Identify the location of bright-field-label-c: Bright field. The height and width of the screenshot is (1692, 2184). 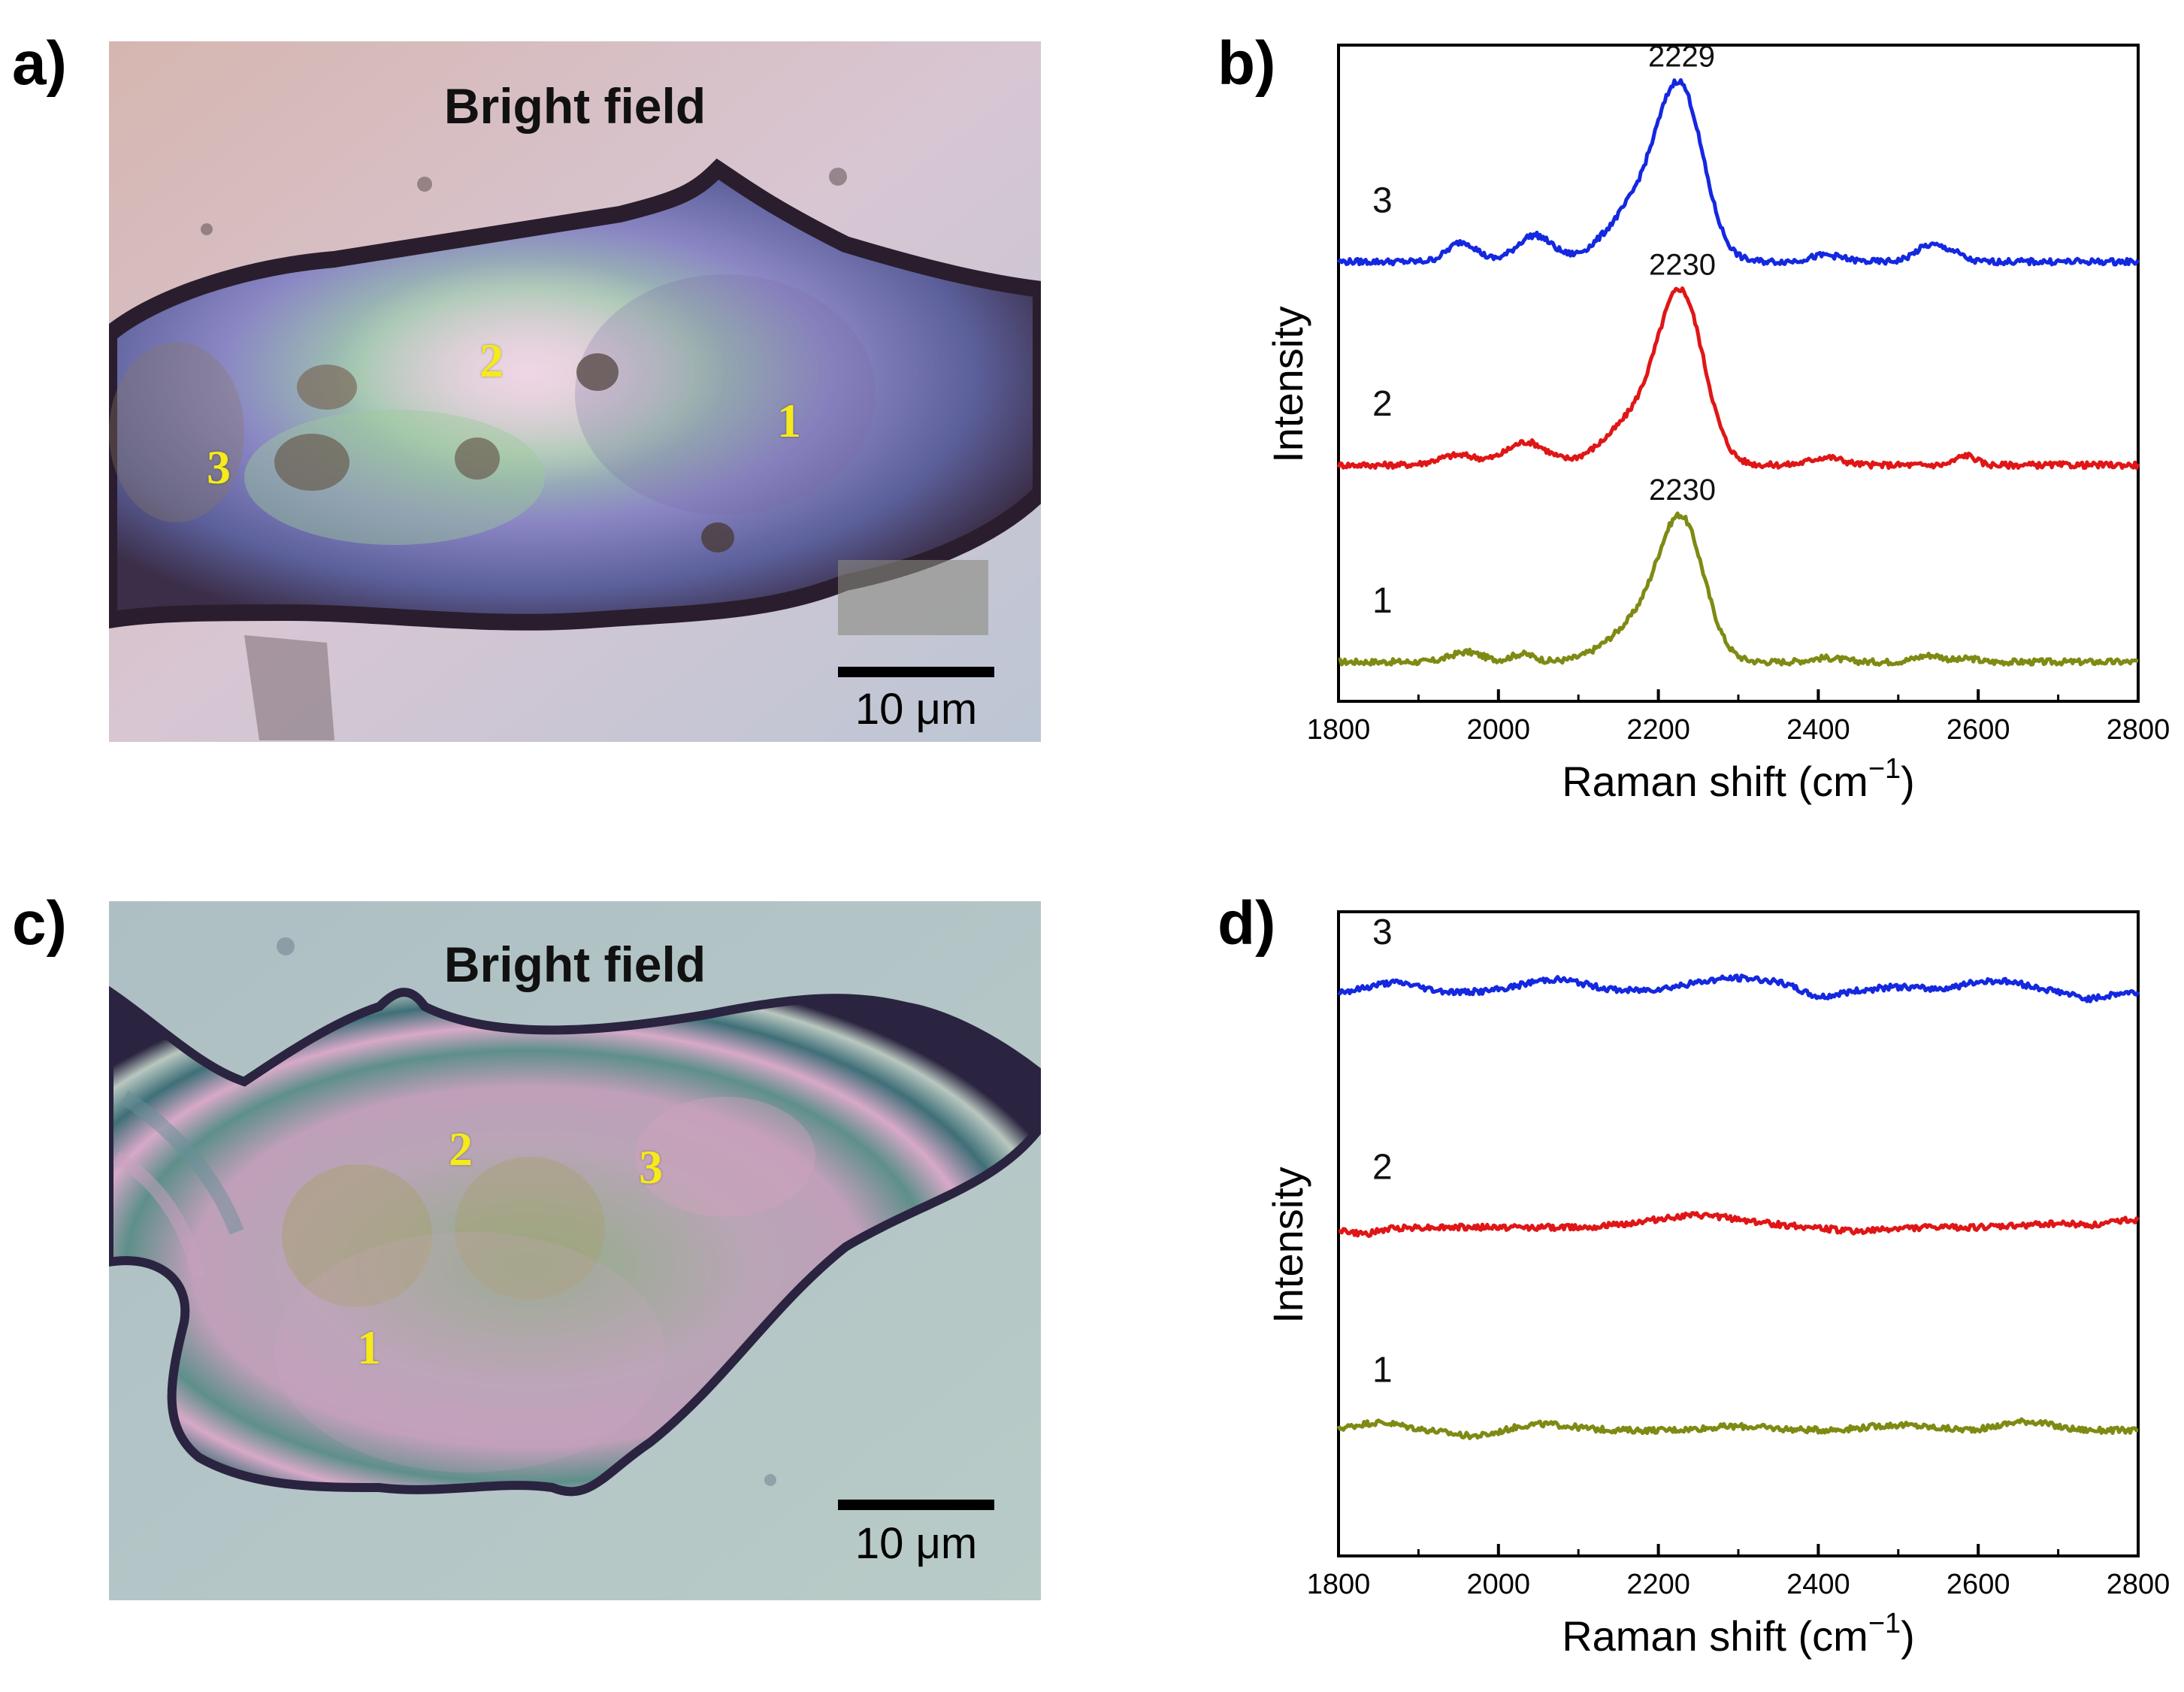
(574, 964).